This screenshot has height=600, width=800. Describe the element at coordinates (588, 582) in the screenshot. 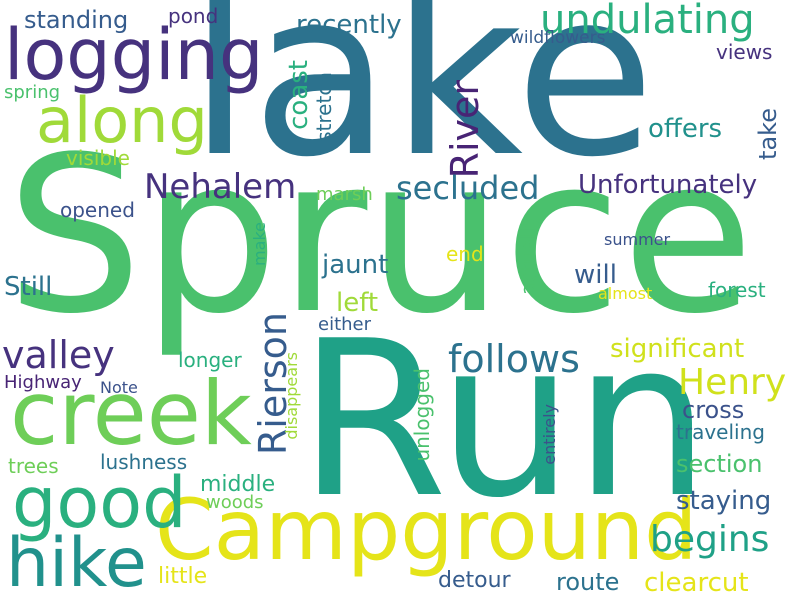

I see `word-route: route` at that location.